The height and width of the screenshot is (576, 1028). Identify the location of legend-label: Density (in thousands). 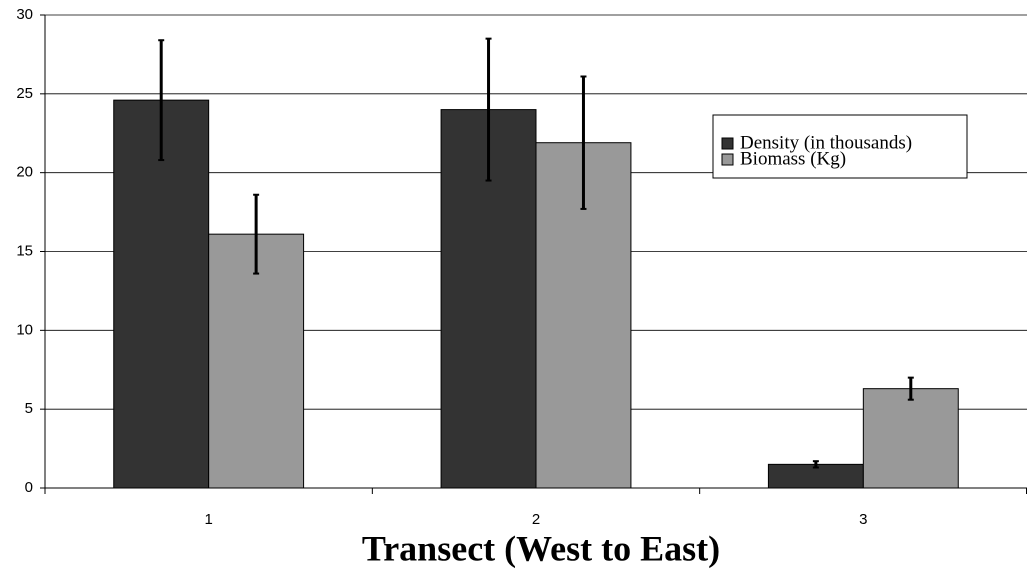
(826, 142).